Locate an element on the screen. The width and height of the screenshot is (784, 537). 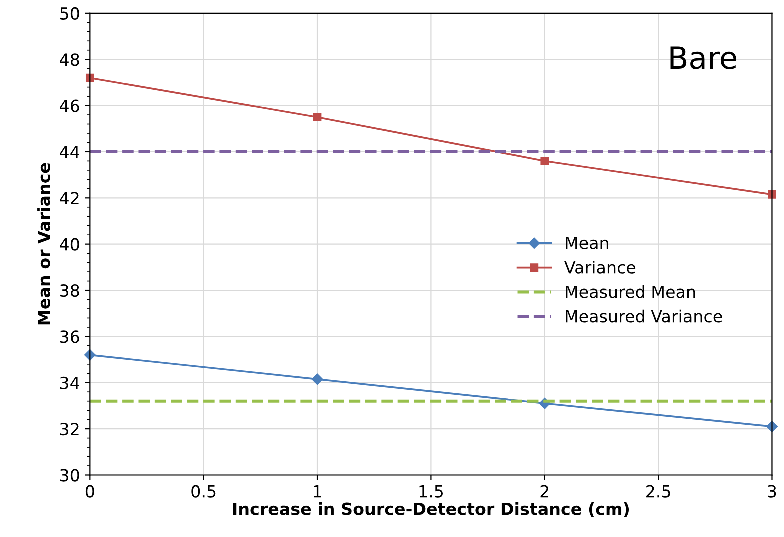
x-tick-label: 2 is located at coordinates (544, 491).